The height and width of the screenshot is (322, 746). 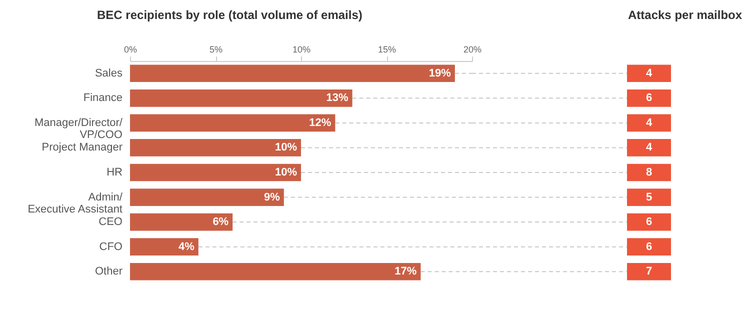 I want to click on chart-title: BEC recipients by role (total volume of emails), so click(x=229, y=15).